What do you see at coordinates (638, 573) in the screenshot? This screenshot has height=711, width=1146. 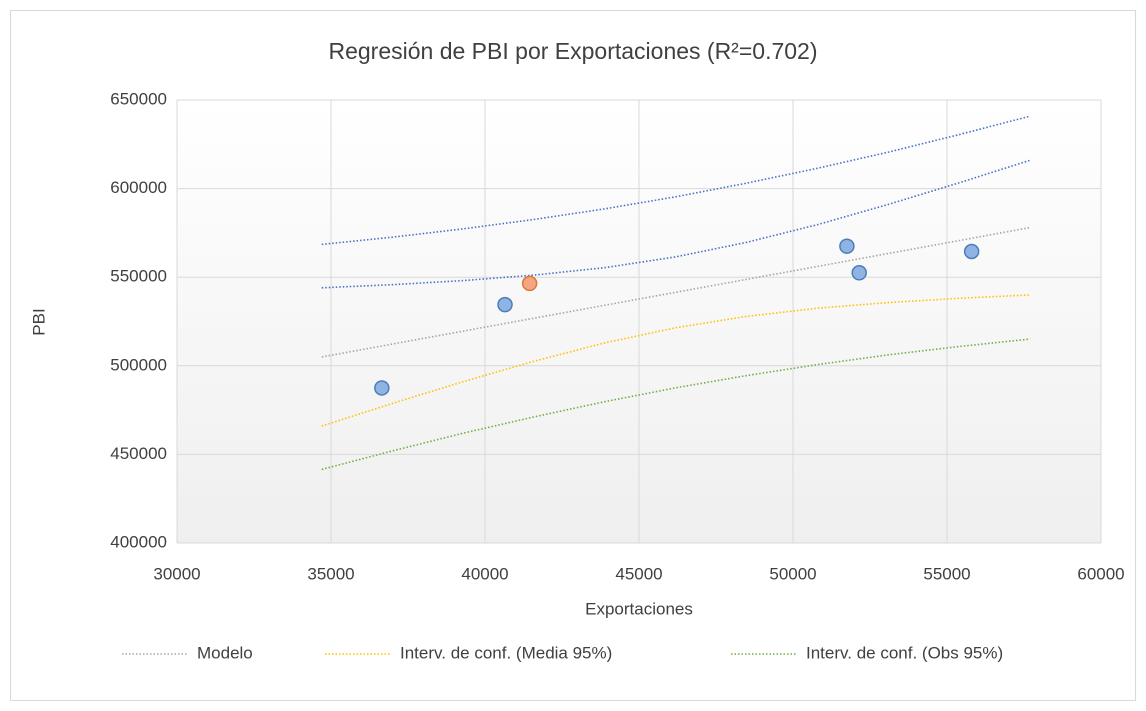 I see `x-tick-label: 45000` at bounding box center [638, 573].